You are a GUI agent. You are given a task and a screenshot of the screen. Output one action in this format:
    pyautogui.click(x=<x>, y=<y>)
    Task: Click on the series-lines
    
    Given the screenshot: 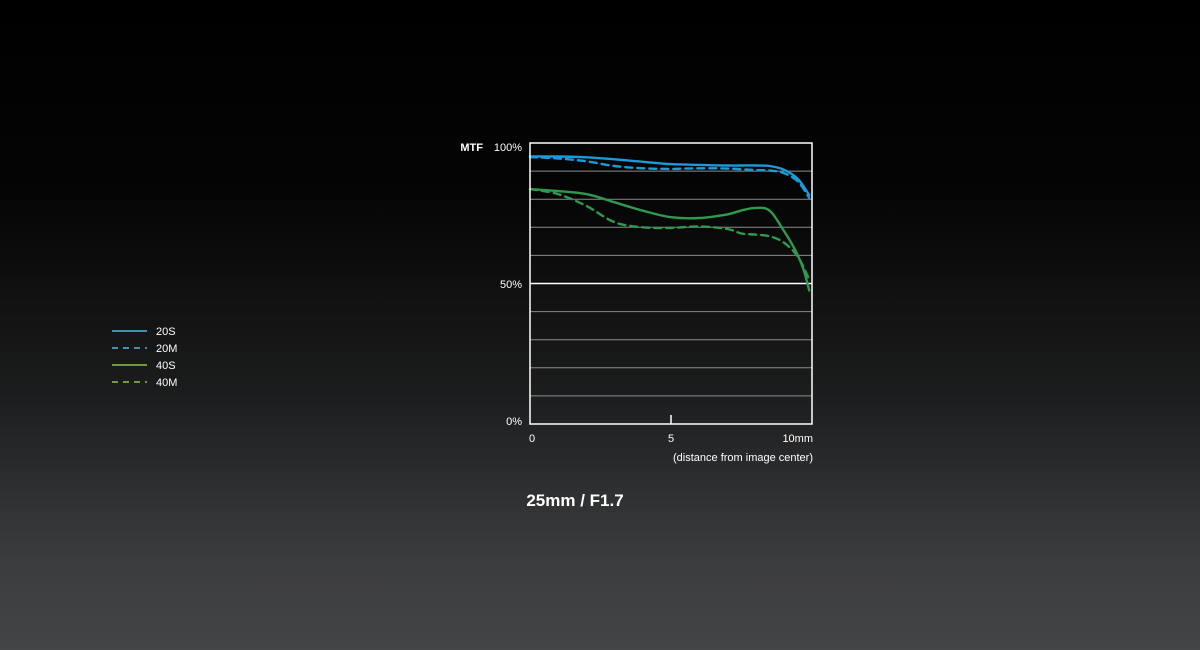 What is the action you would take?
    pyautogui.click(x=669, y=223)
    